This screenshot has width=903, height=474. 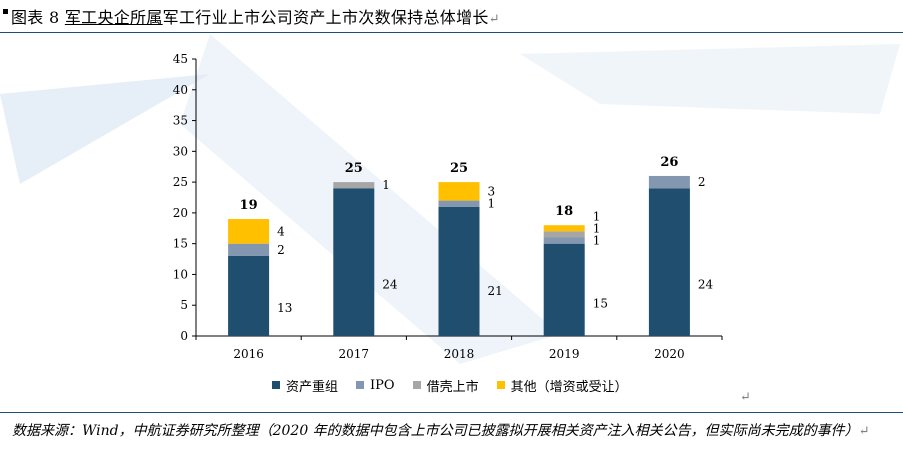 I want to click on data-label-other: 1, so click(x=597, y=217).